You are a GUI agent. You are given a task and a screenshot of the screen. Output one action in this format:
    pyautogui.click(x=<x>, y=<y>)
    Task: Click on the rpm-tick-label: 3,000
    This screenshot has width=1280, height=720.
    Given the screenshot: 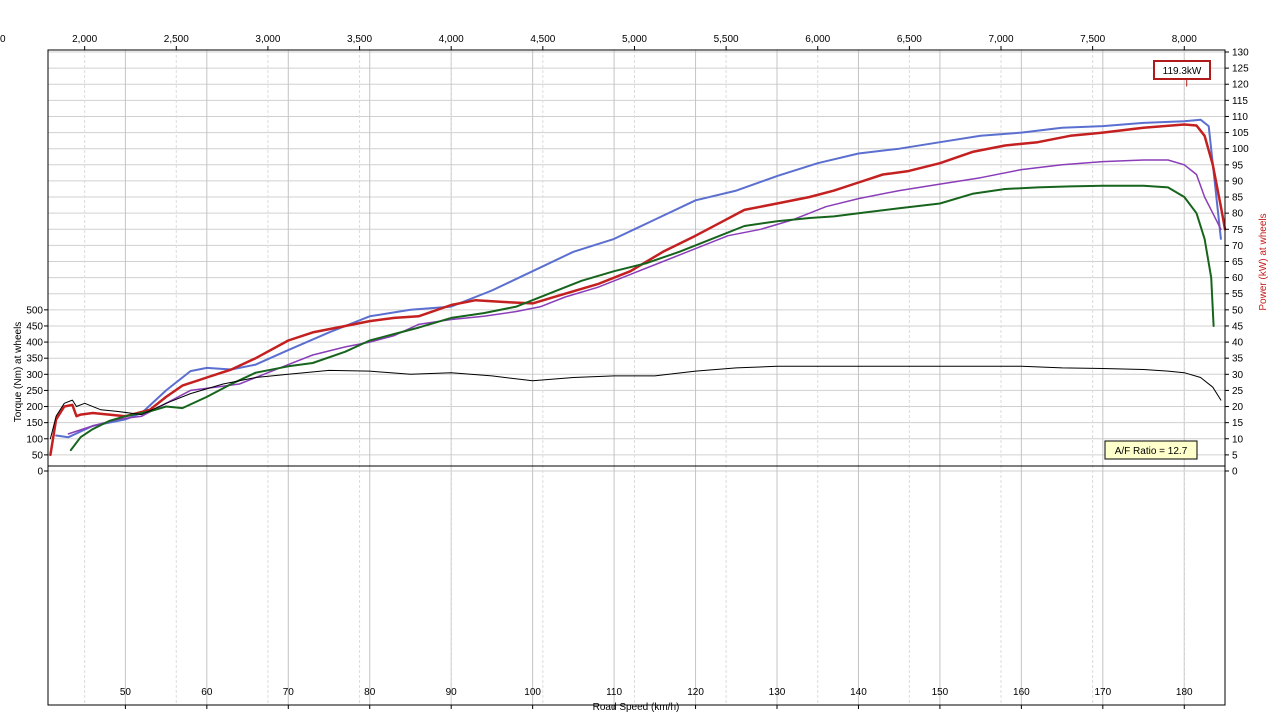 What is the action you would take?
    pyautogui.click(x=267, y=39)
    